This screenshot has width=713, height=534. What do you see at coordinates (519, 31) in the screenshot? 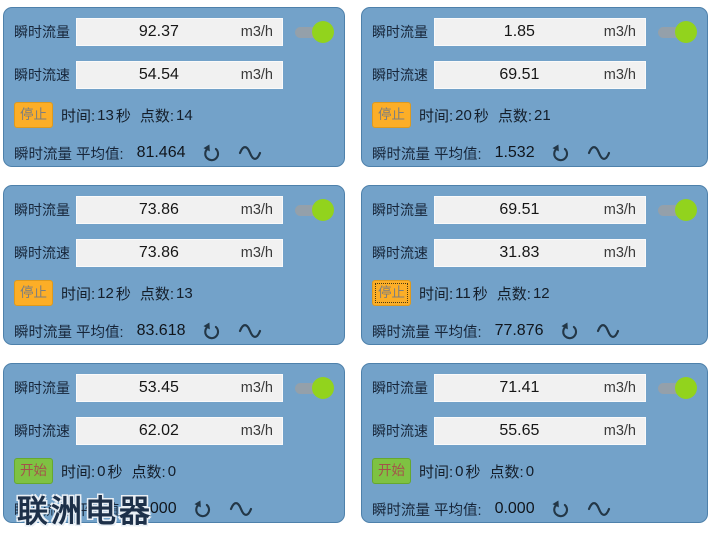
I see `flow-value: 1.85` at bounding box center [519, 31].